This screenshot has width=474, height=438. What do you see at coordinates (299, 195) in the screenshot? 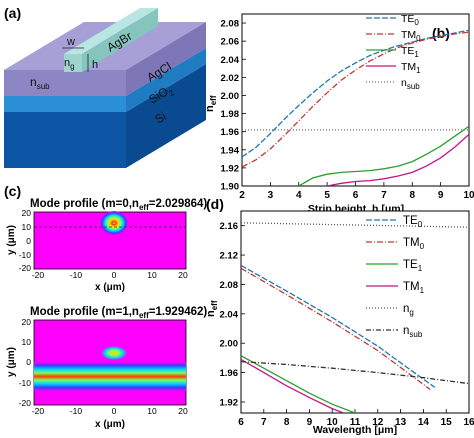
I see `x-tick-label: 4` at bounding box center [299, 195].